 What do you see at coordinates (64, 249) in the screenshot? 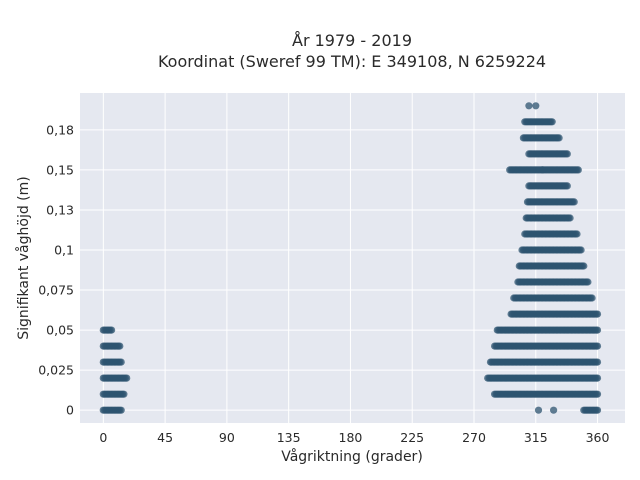
I see `y-tick-label: 0,1` at bounding box center [64, 249].